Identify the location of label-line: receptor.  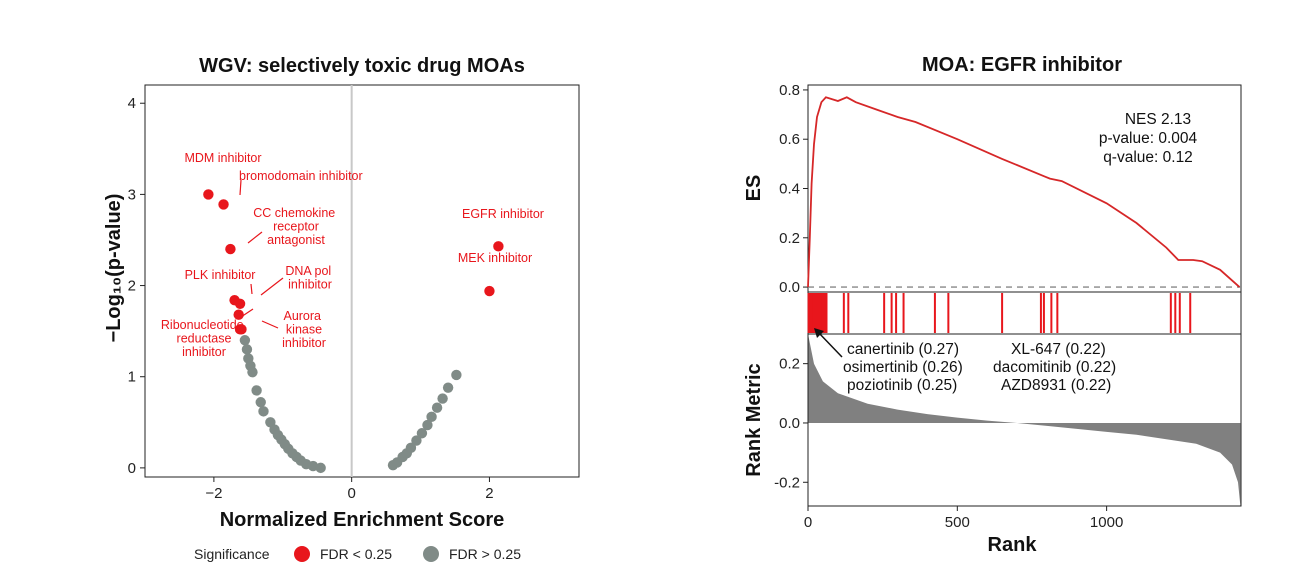
(296, 227).